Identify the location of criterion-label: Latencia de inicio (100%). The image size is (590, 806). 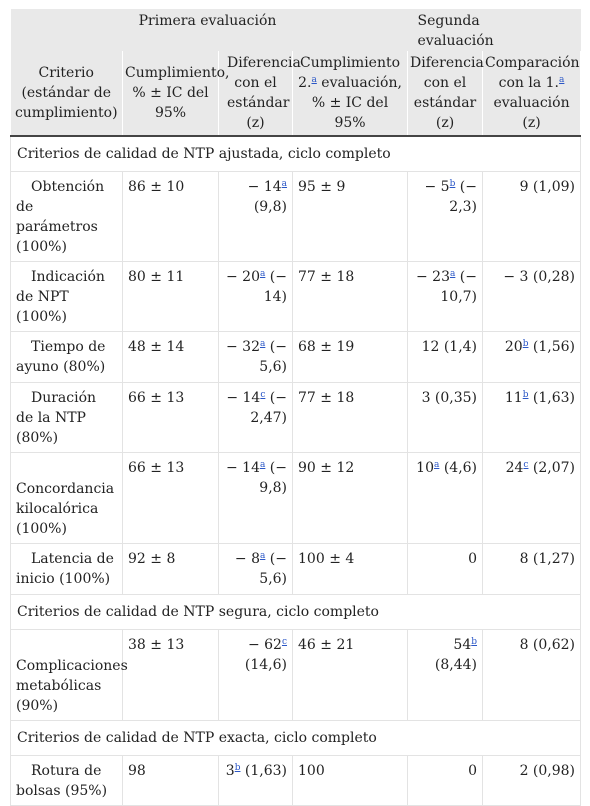
(66, 569).